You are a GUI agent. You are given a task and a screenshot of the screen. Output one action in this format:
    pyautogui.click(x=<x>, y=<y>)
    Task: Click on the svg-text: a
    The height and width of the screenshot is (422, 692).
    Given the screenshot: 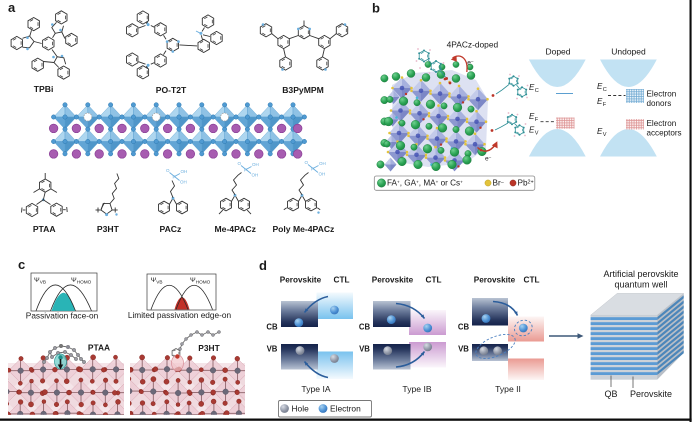 What is the action you would take?
    pyautogui.click(x=12, y=7)
    